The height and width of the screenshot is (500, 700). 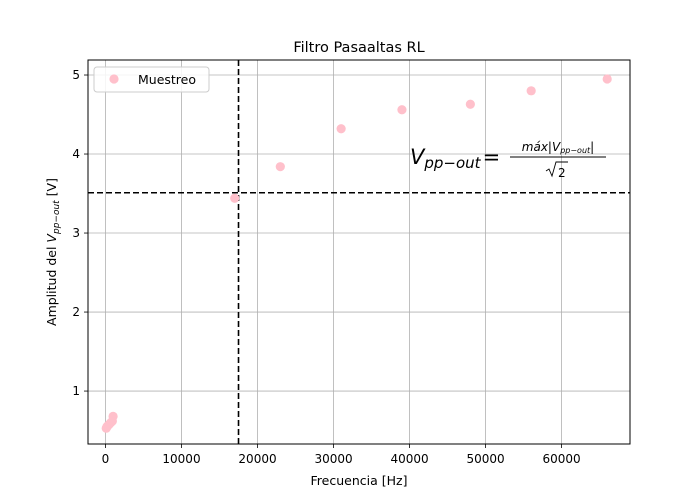 What do you see at coordinates (541, 147) in the screenshot?
I see `formula-num-prefix: máx|V` at bounding box center [541, 147].